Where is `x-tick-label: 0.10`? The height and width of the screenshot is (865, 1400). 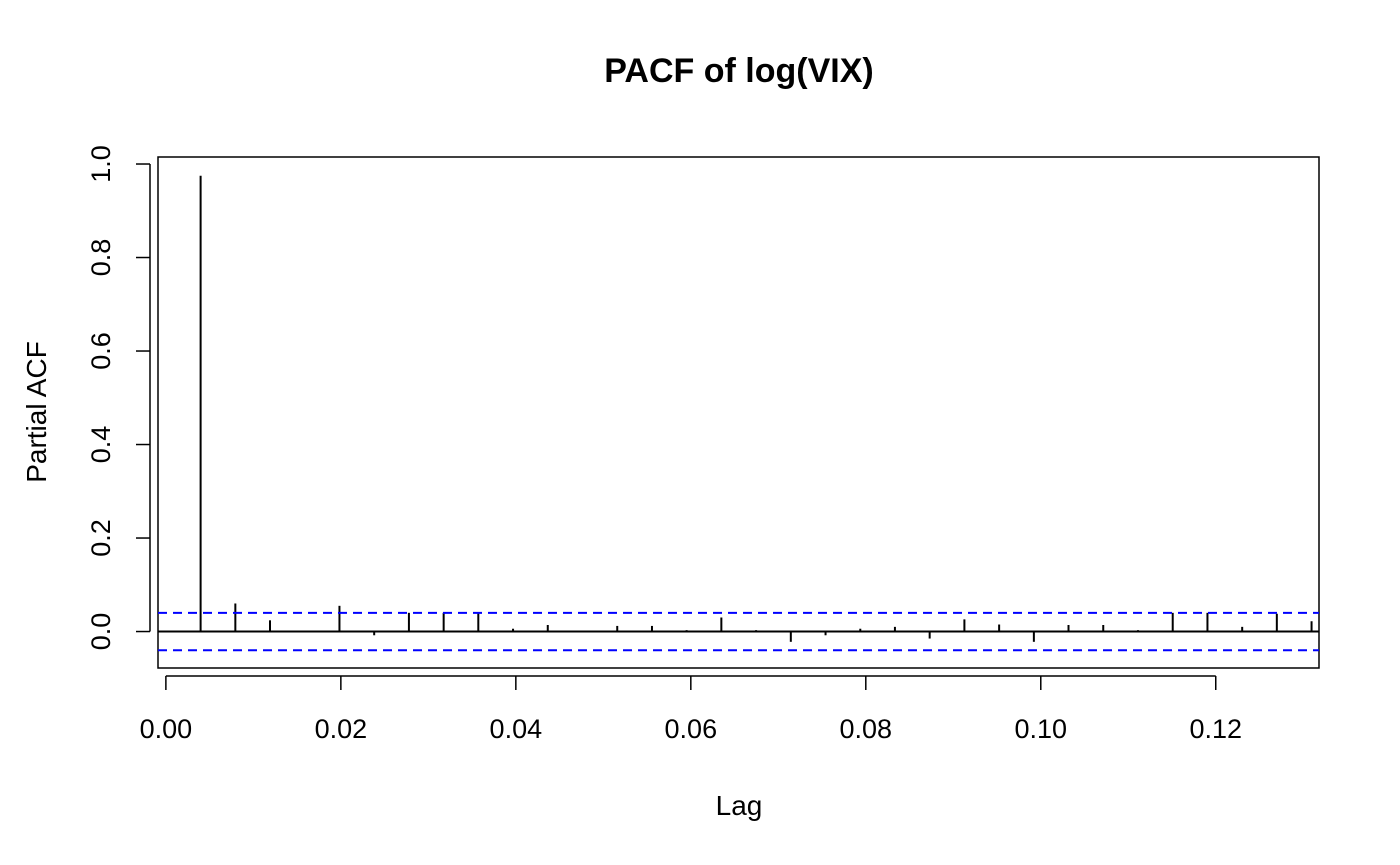 x-tick-label: 0.10 is located at coordinates (1040, 729).